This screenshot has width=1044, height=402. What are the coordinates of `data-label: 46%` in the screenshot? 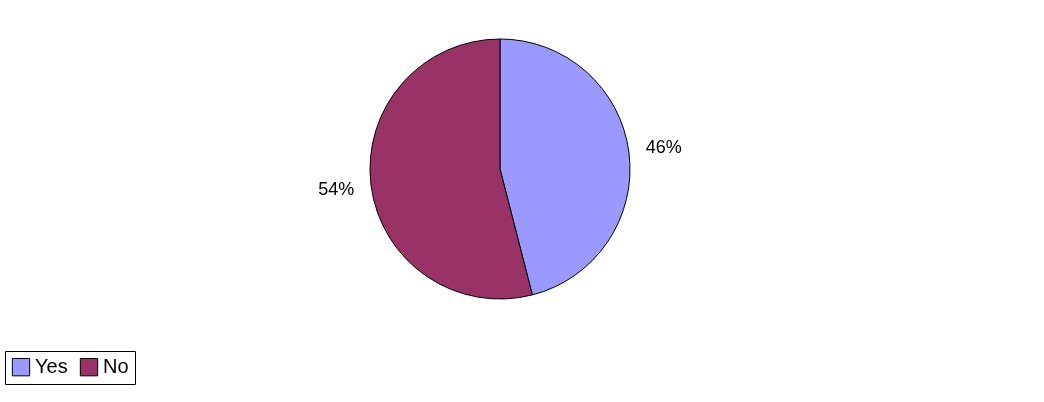 It's located at (663, 147).